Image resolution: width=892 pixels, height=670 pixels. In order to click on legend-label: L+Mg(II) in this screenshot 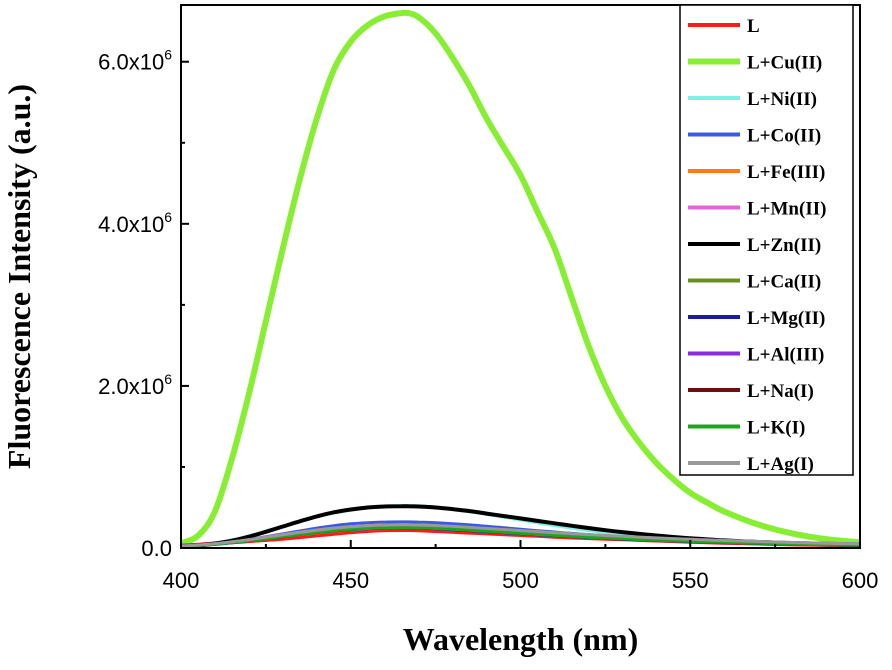, I will do `click(786, 318)`.